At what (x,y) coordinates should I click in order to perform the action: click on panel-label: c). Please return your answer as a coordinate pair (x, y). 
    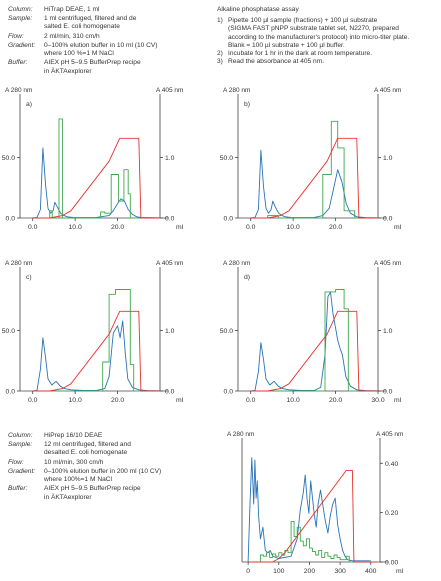
    Looking at the image, I should click on (29, 277).